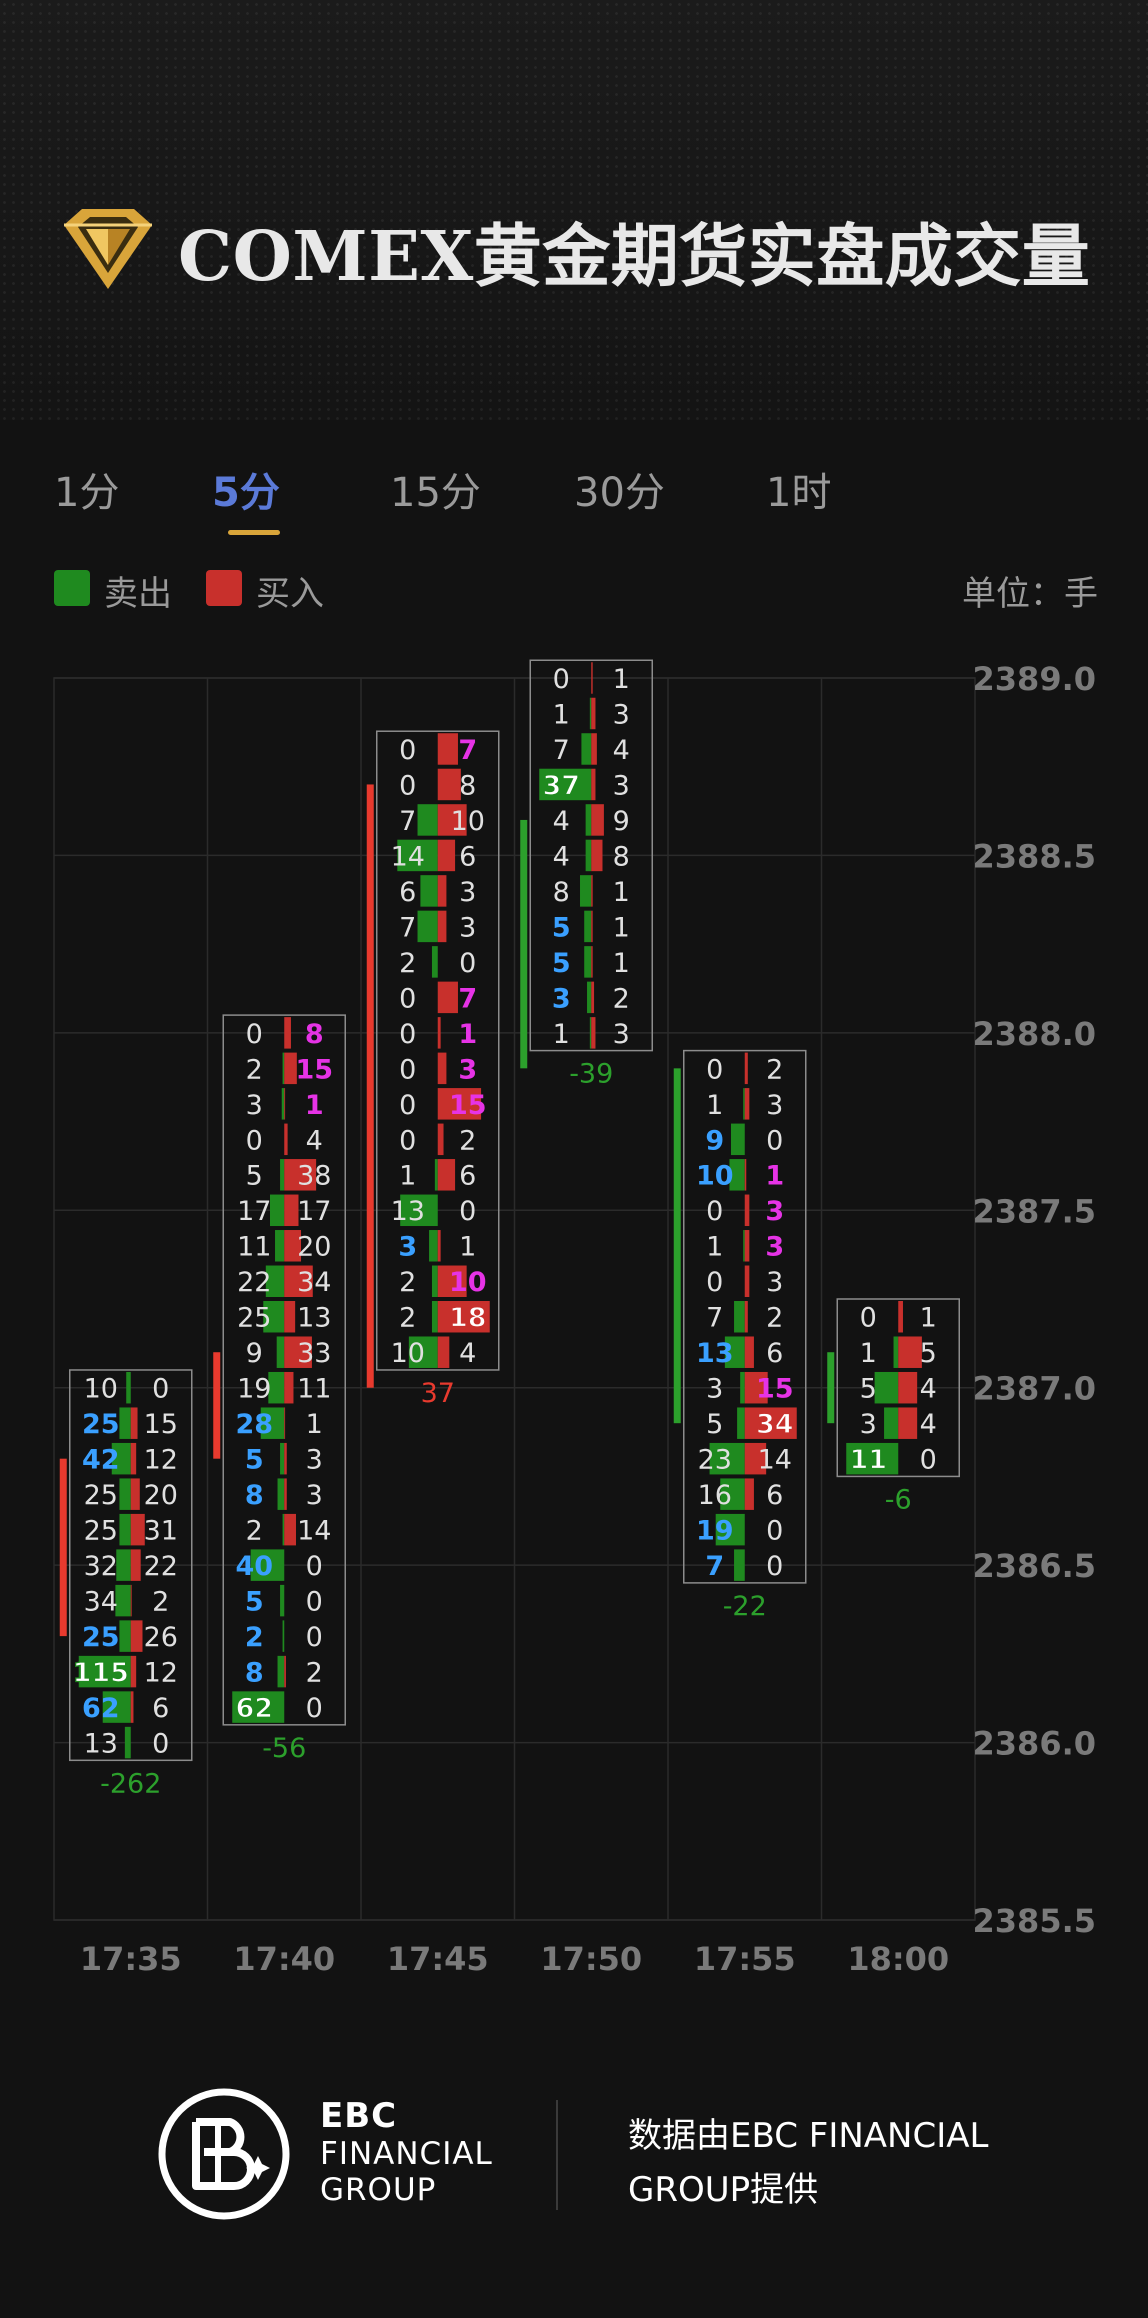  I want to click on buy-volume-value: 34, so click(775, 1424).